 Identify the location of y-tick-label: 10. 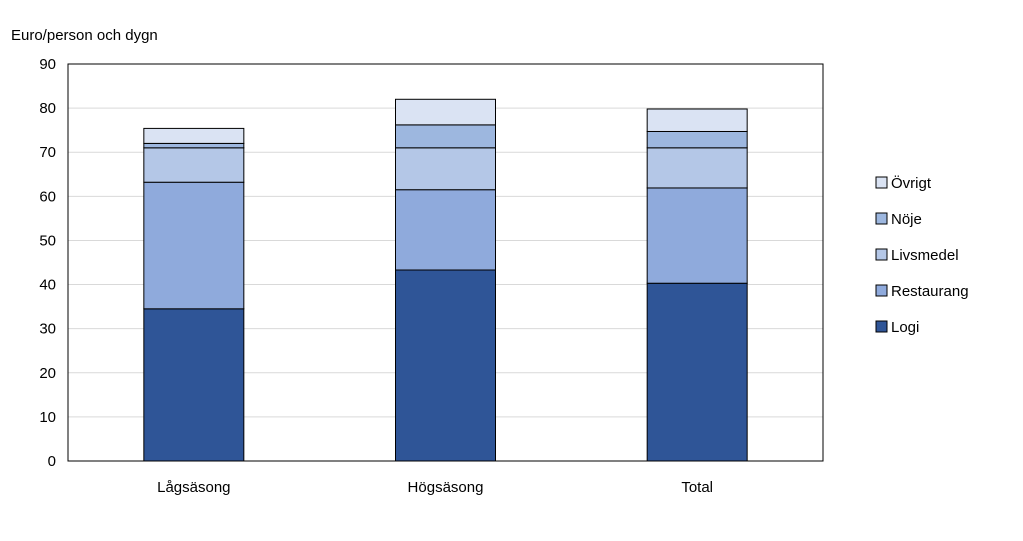
(47, 417).